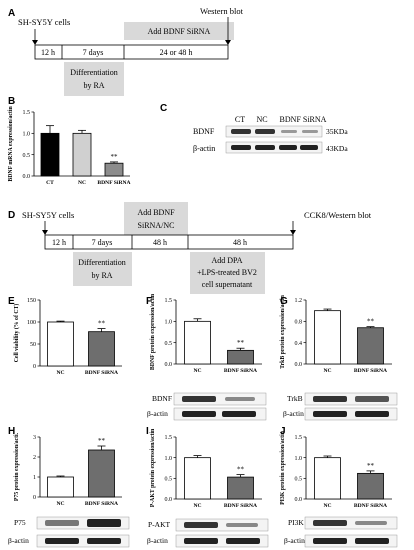  I want to click on blot-h-band-sirna, so click(104, 523).